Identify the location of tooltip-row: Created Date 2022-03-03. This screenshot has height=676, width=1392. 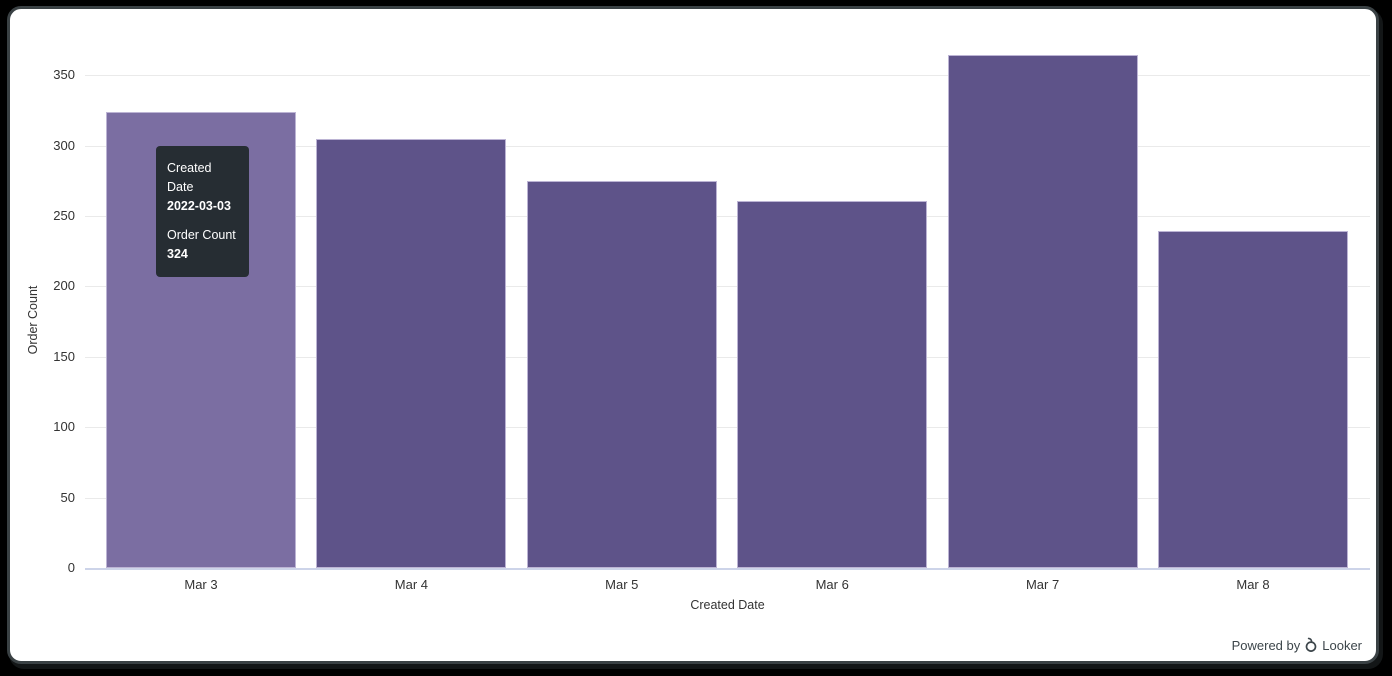
(202, 187).